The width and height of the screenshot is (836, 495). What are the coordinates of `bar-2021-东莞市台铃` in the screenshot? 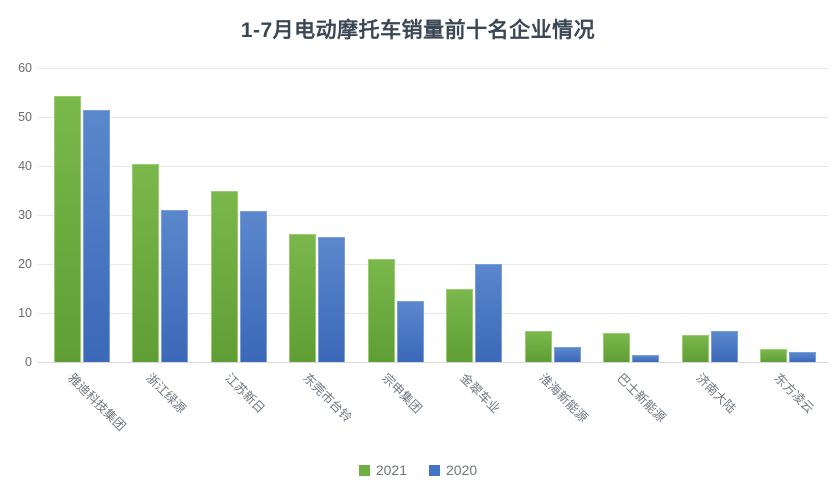 It's located at (303, 297).